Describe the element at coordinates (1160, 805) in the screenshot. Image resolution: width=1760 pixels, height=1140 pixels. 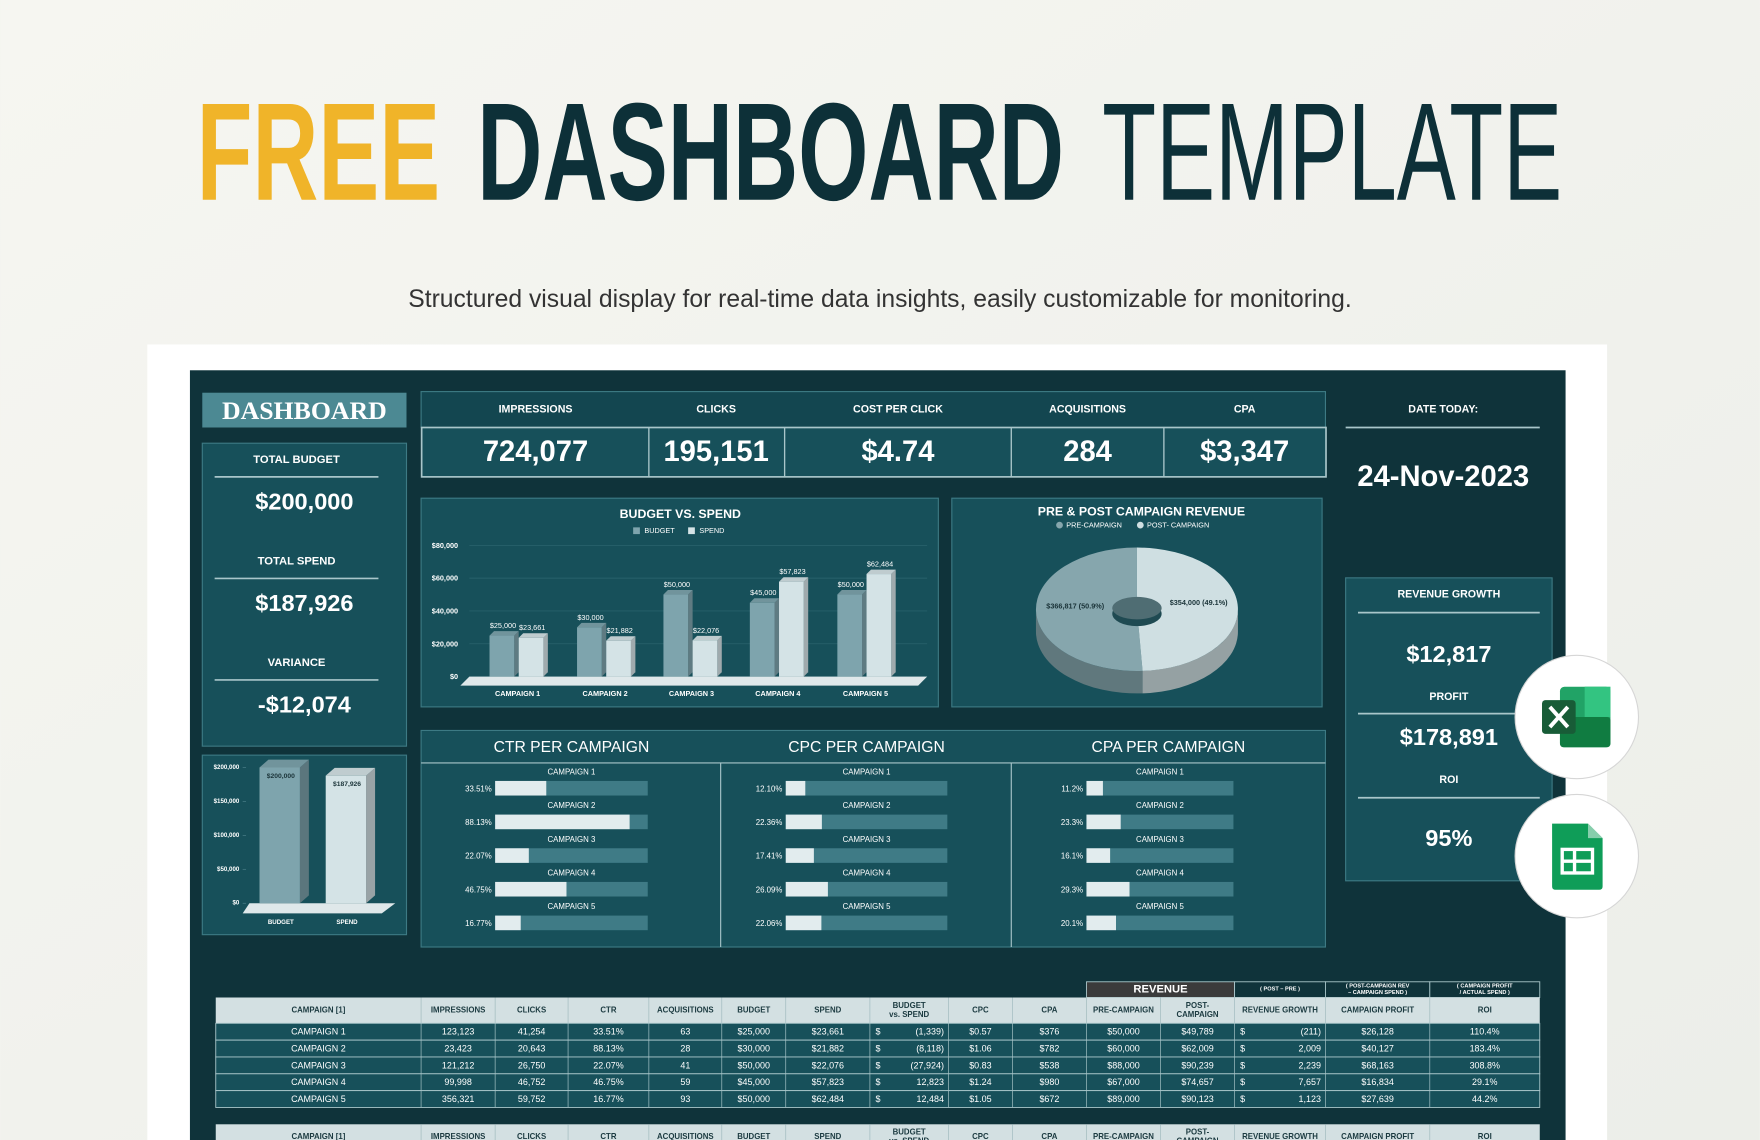
I see `category-label: CAMPAIGN 2` at that location.